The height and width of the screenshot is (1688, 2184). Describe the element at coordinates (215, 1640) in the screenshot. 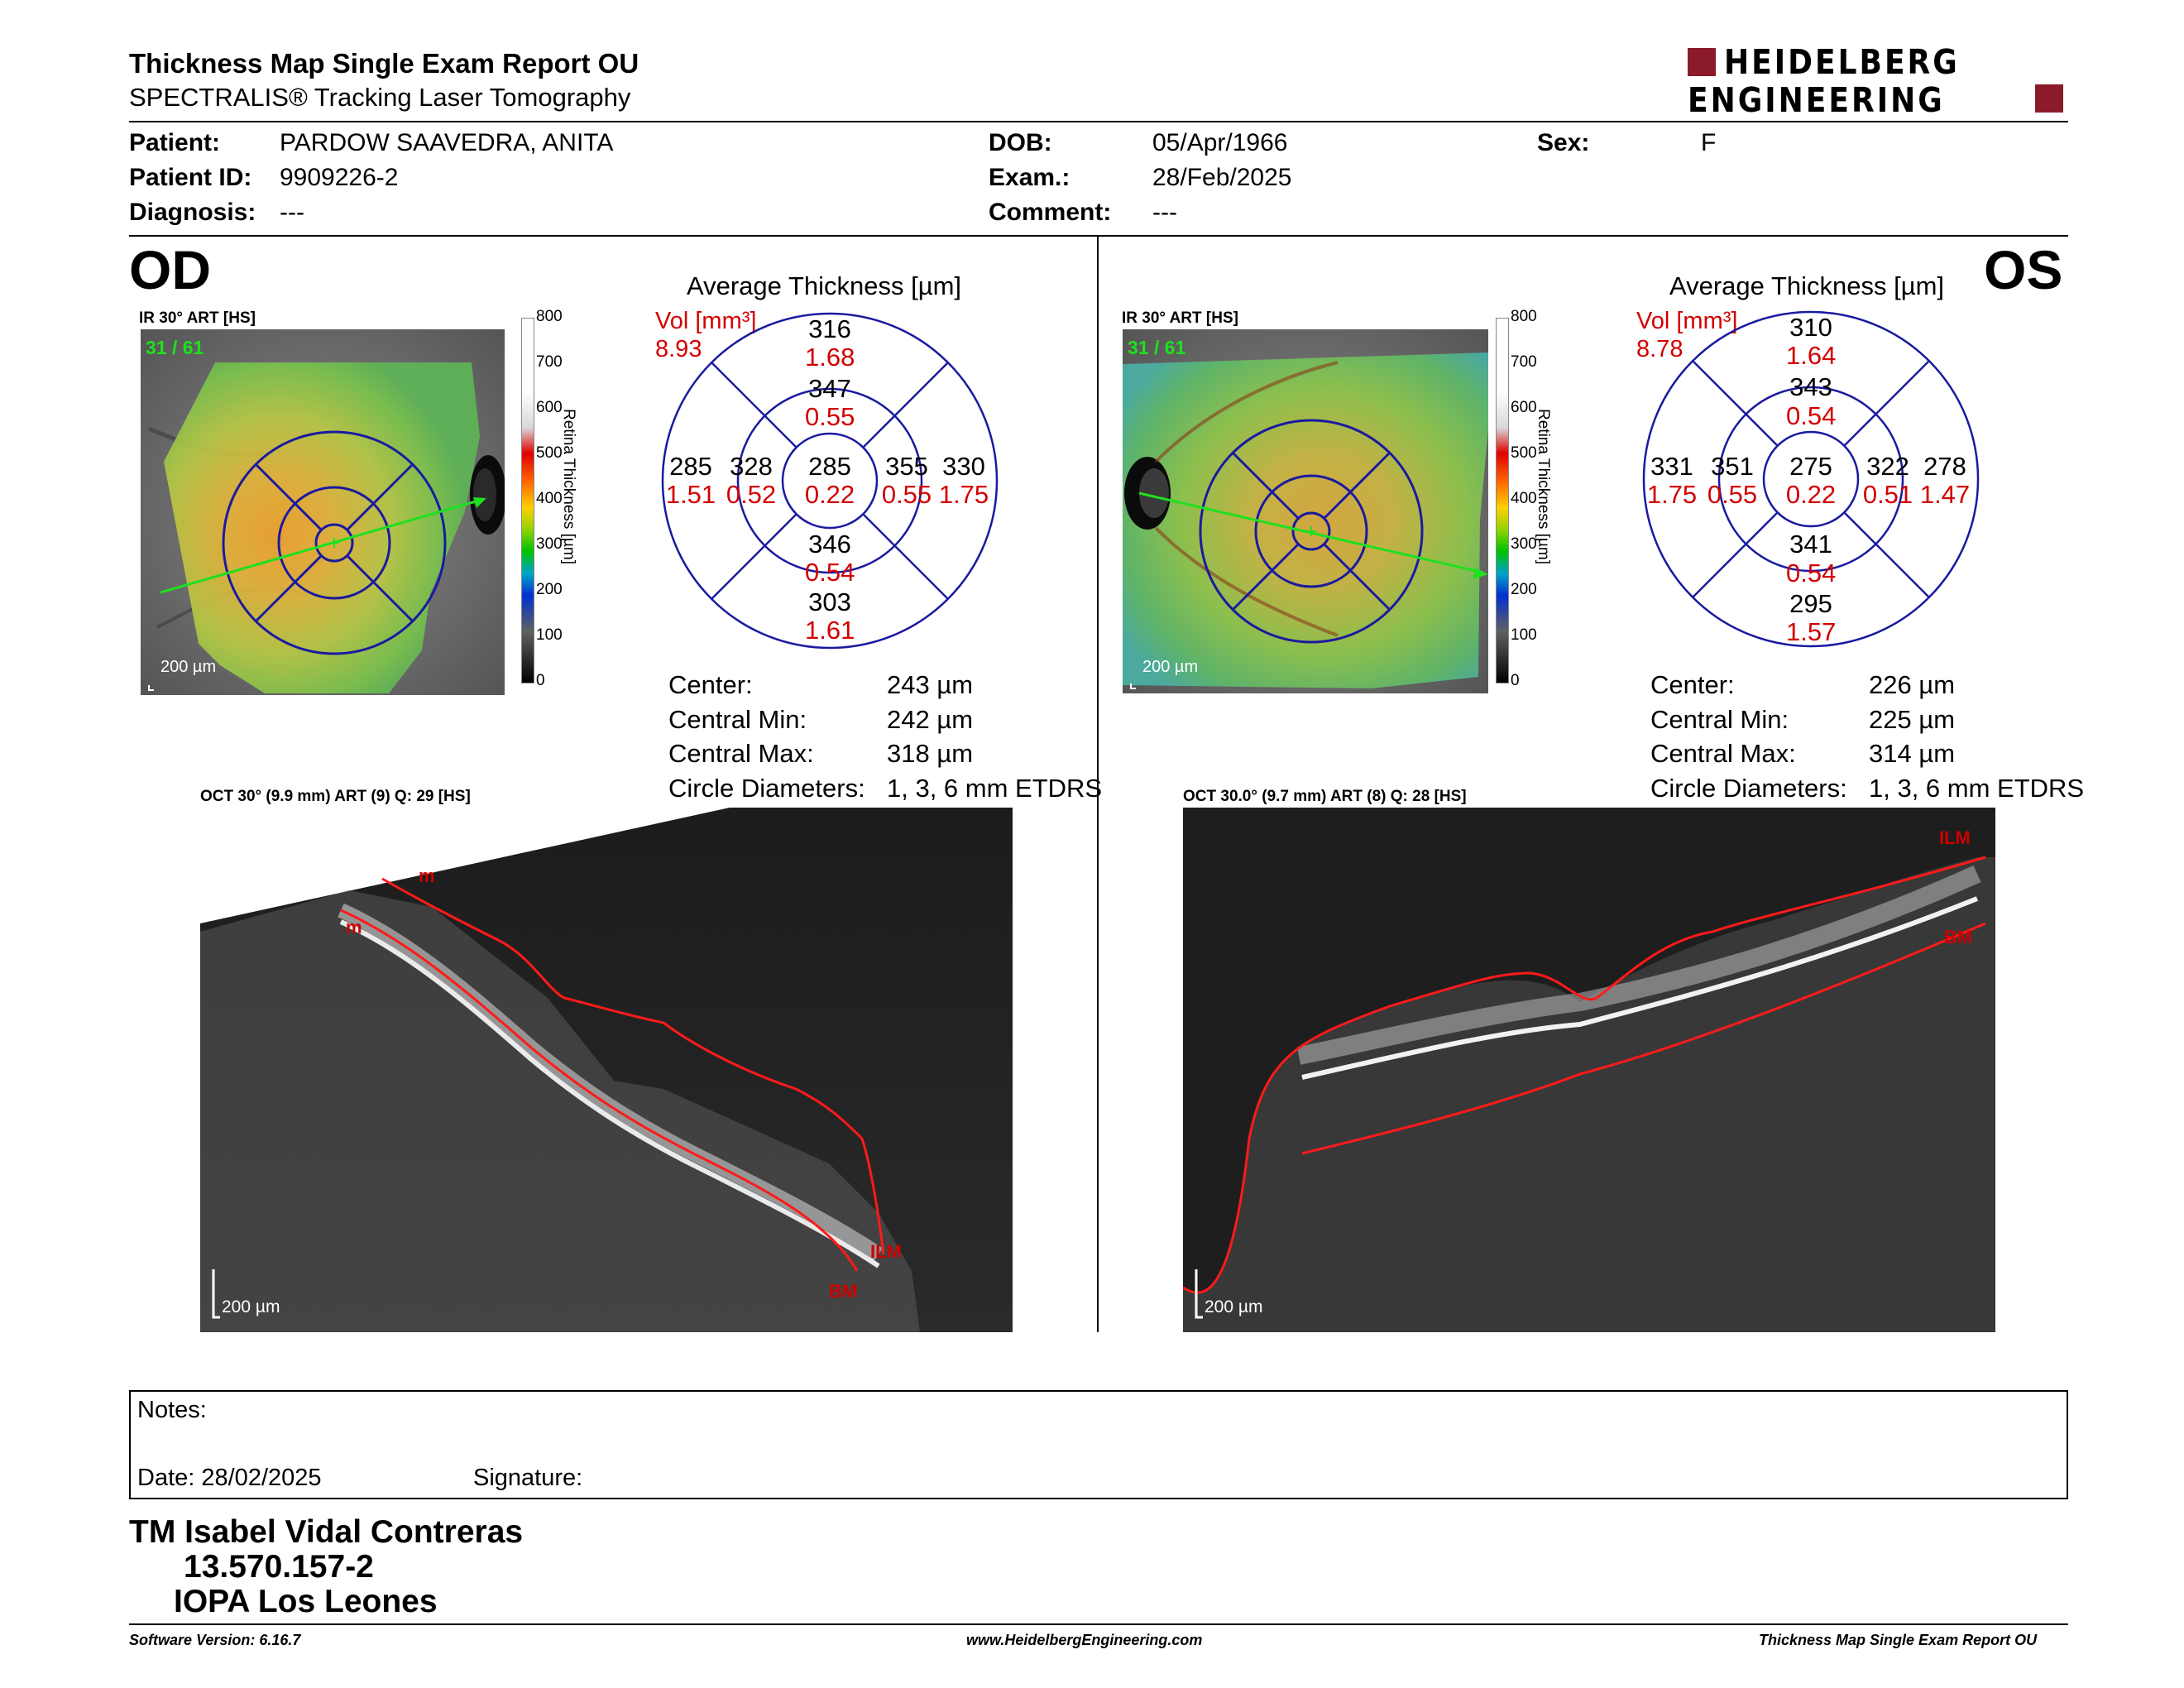

I see `software-version: Software Version: 6.16.7` at that location.